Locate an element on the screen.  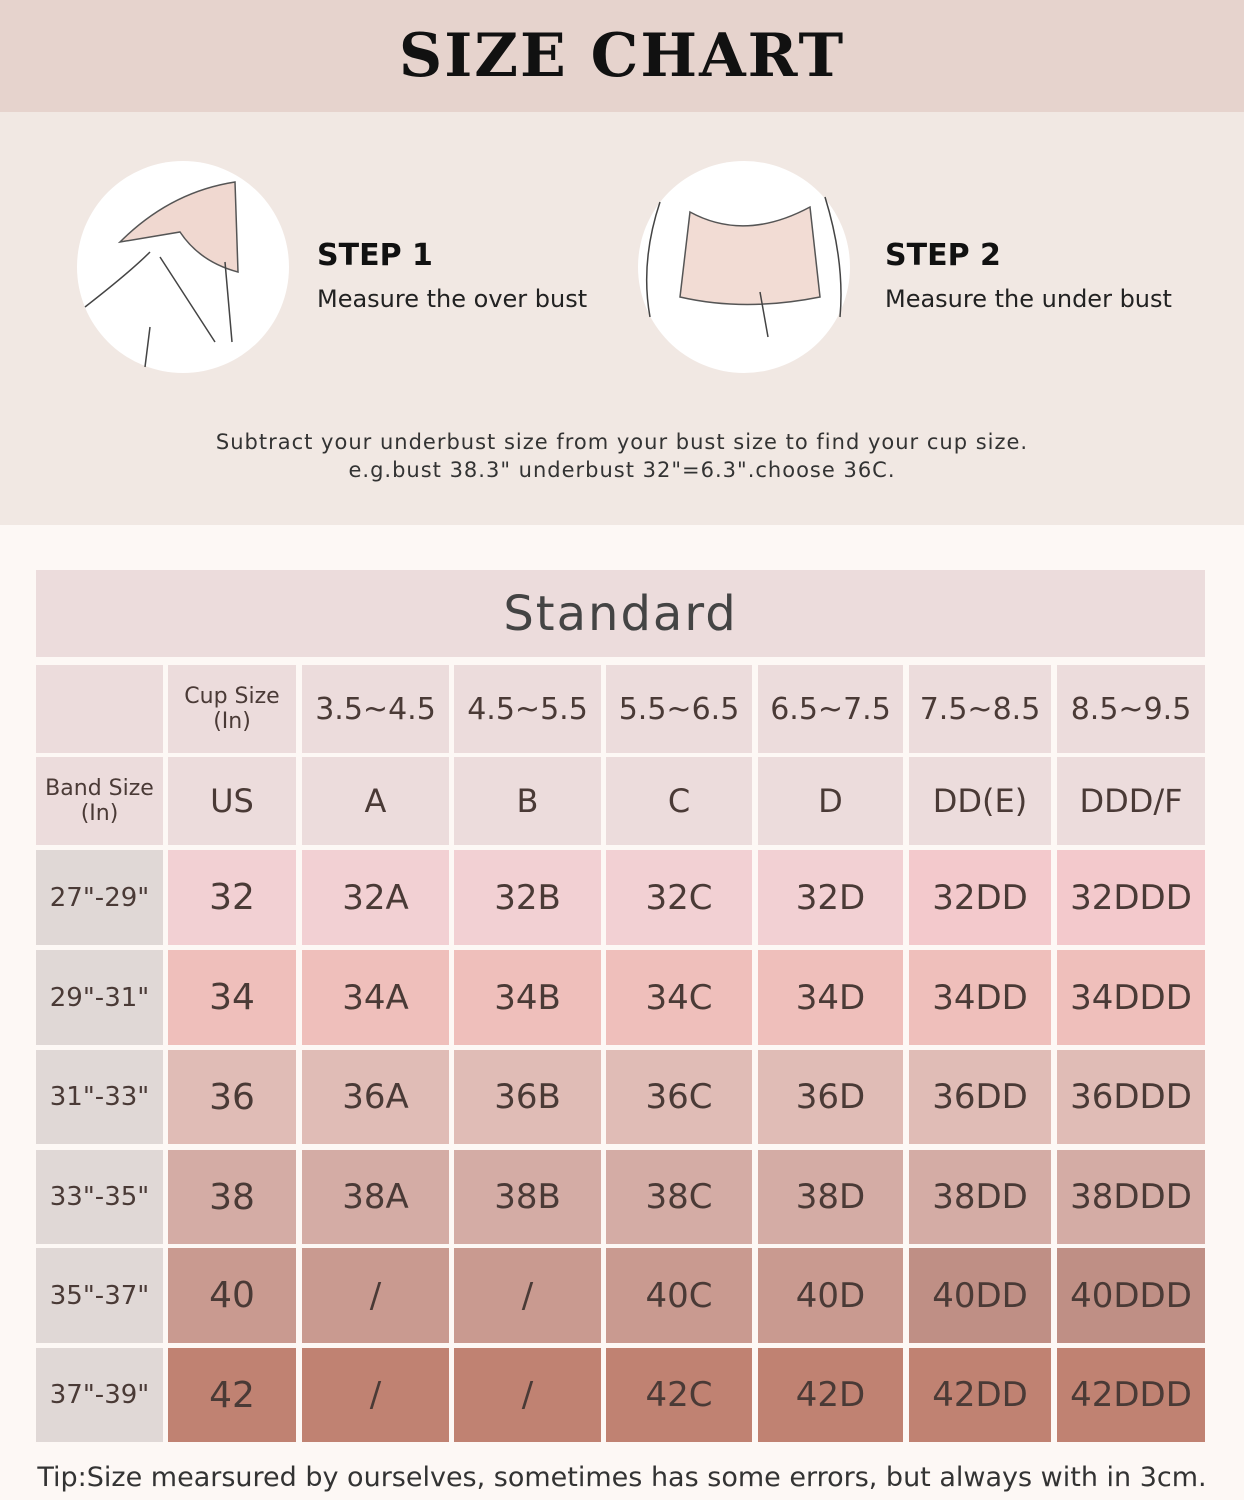
size-cell: 32C is located at coordinates (679, 897).